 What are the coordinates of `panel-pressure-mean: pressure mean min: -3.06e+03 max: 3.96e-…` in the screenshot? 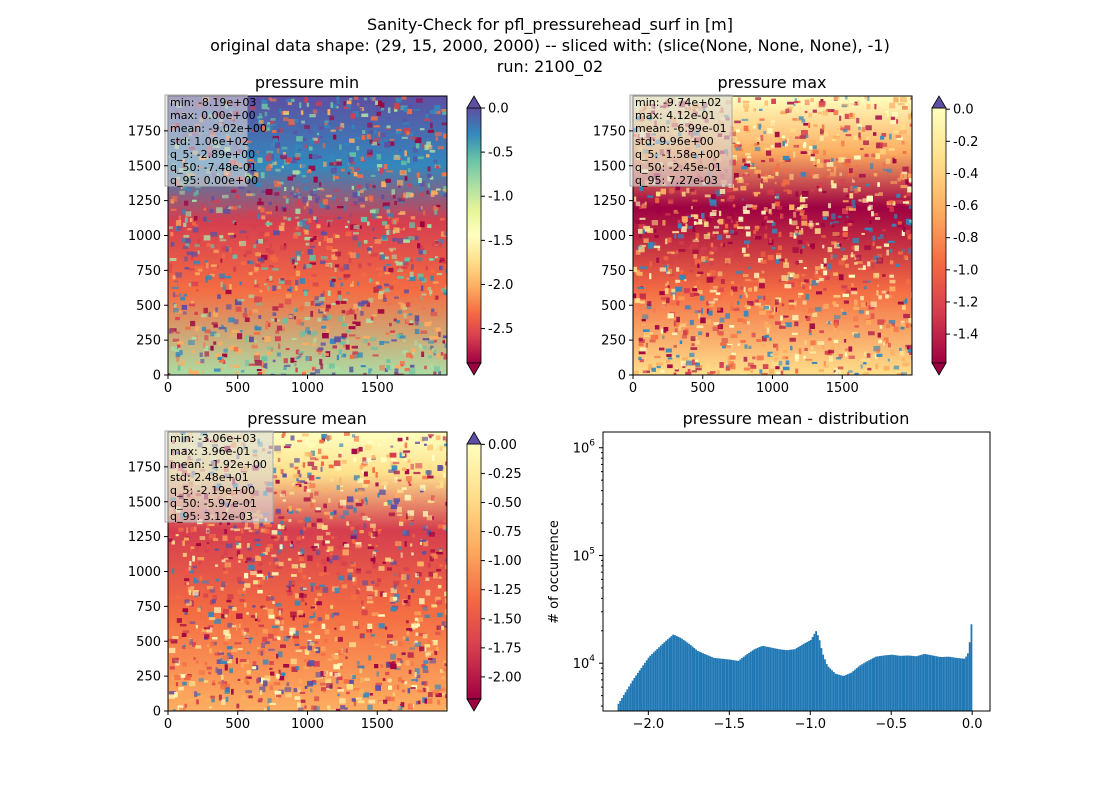 It's located at (325, 570).